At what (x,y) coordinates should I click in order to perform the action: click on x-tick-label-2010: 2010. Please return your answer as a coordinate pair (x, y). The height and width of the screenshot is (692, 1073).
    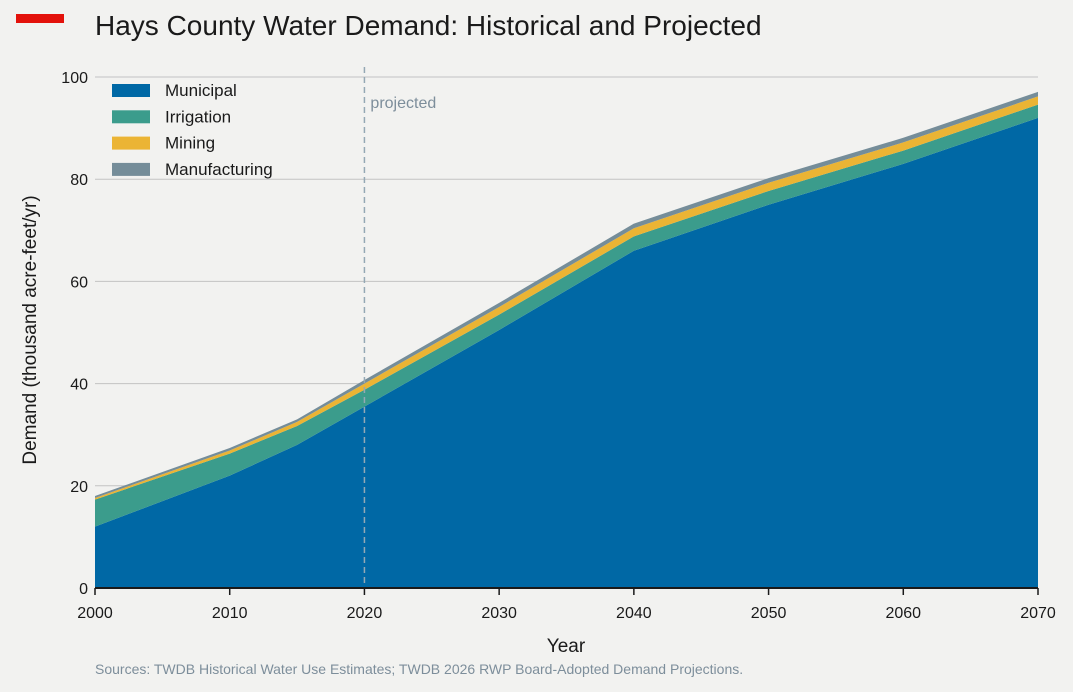
    Looking at the image, I should click on (230, 613).